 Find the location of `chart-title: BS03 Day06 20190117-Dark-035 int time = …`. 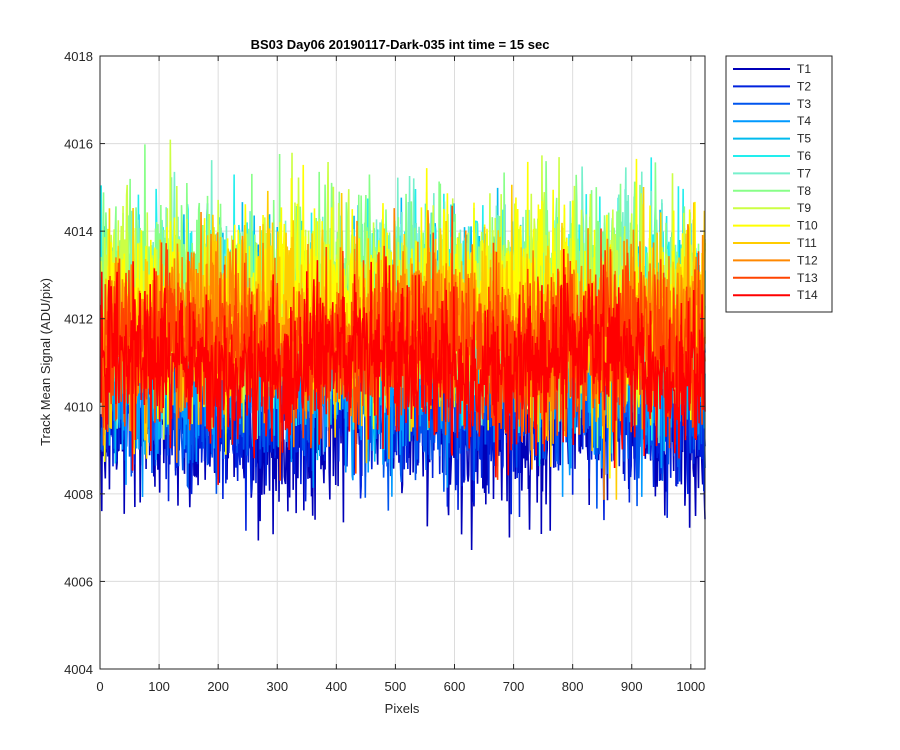

chart-title: BS03 Day06 20190117-Dark-035 int time = … is located at coordinates (400, 44).